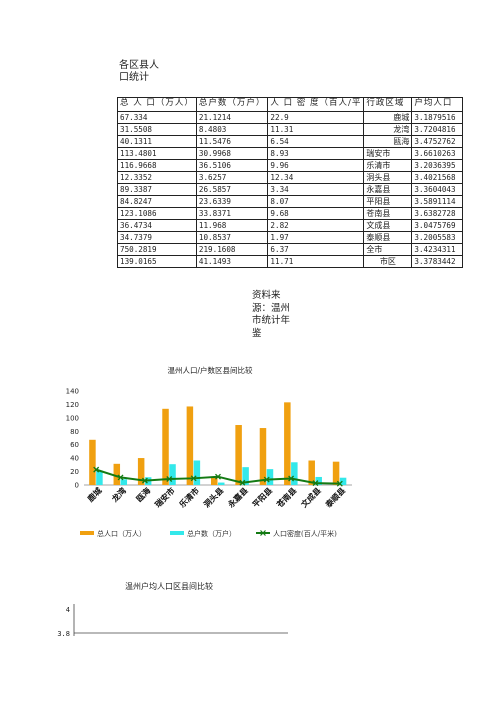  I want to click on cell-population: 36.4734, so click(157, 225).